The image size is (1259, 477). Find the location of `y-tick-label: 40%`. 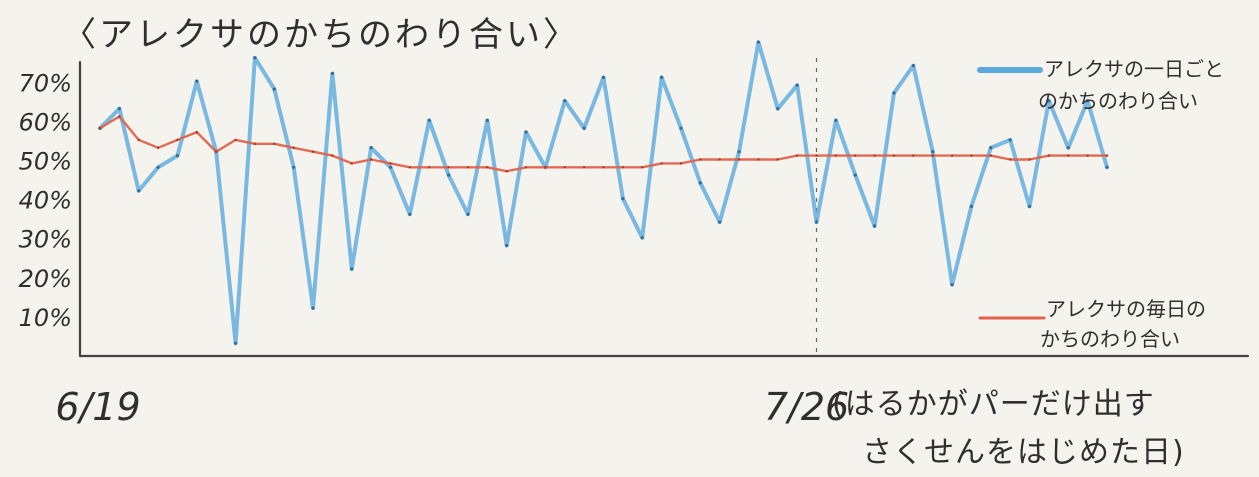

y-tick-label: 40% is located at coordinates (45, 201).